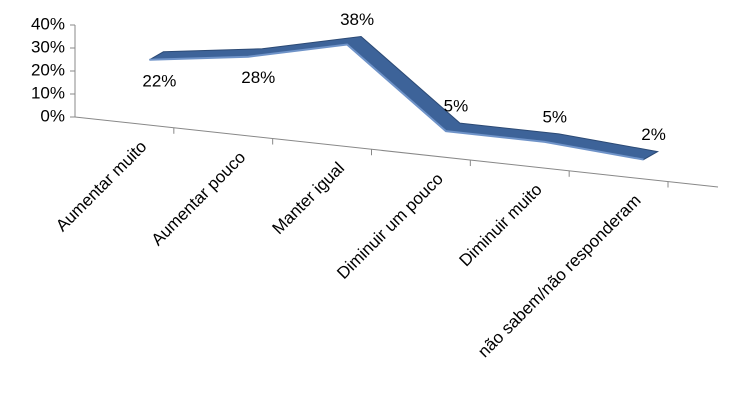  I want to click on y-tick-label: 0%, so click(52, 115).